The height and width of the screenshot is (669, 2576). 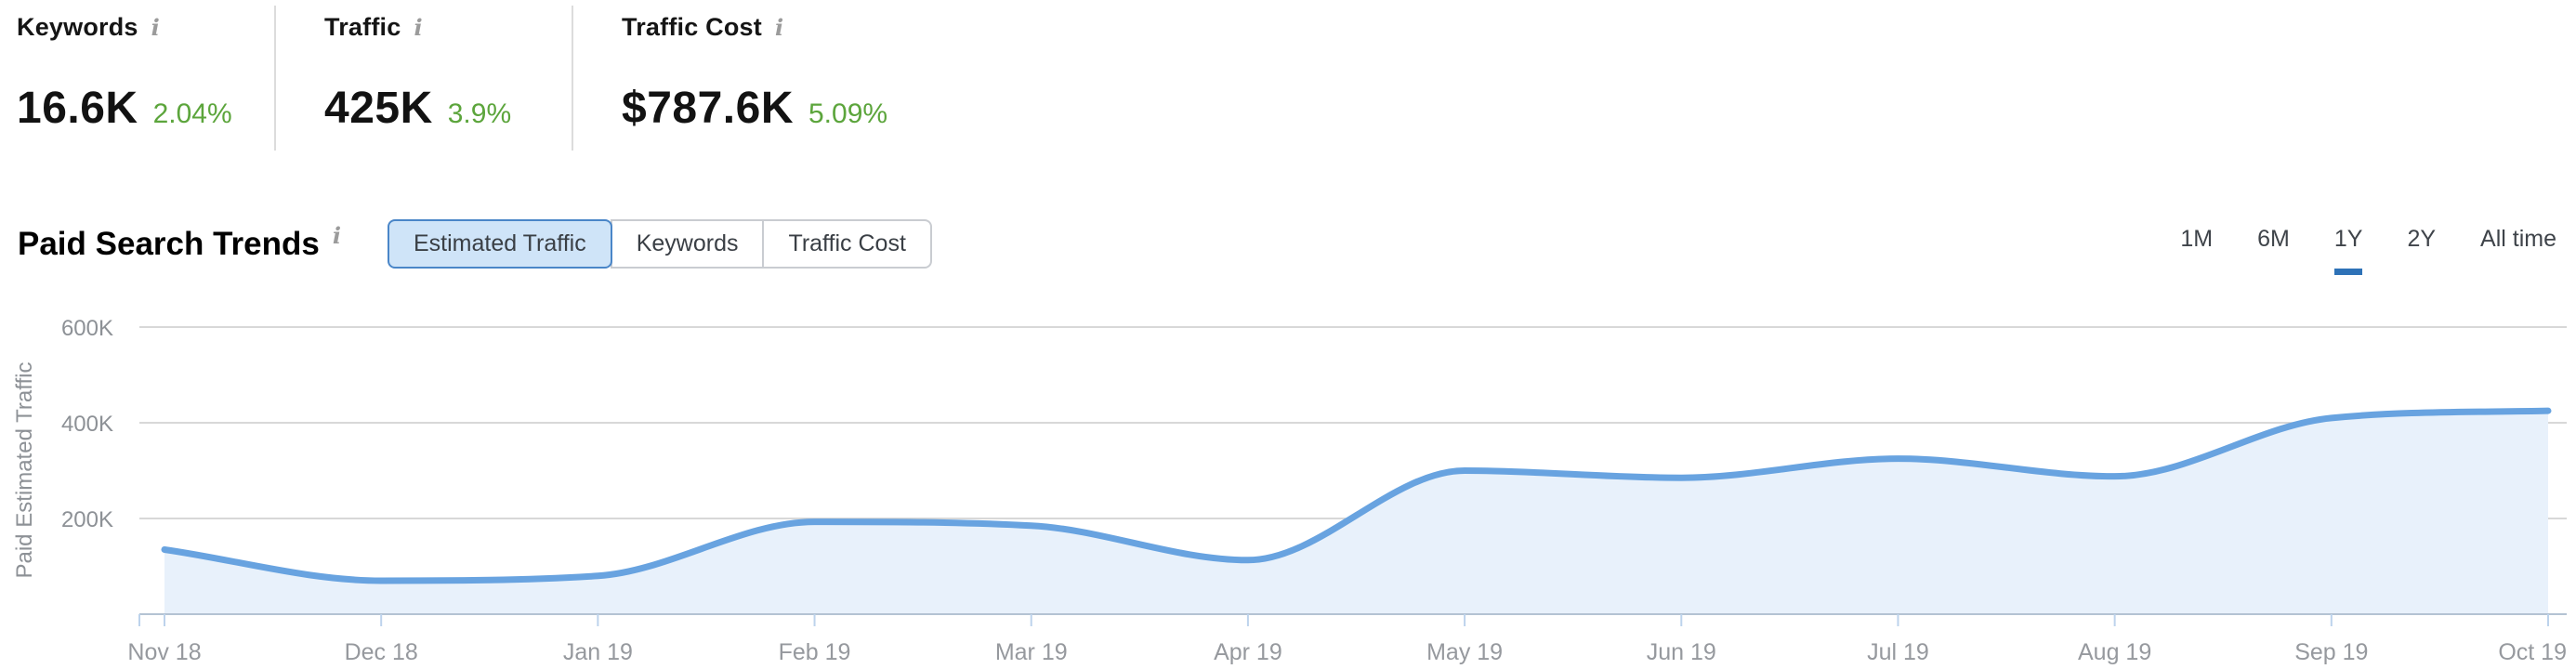 I want to click on metric-label: Traffic, so click(x=362, y=27).